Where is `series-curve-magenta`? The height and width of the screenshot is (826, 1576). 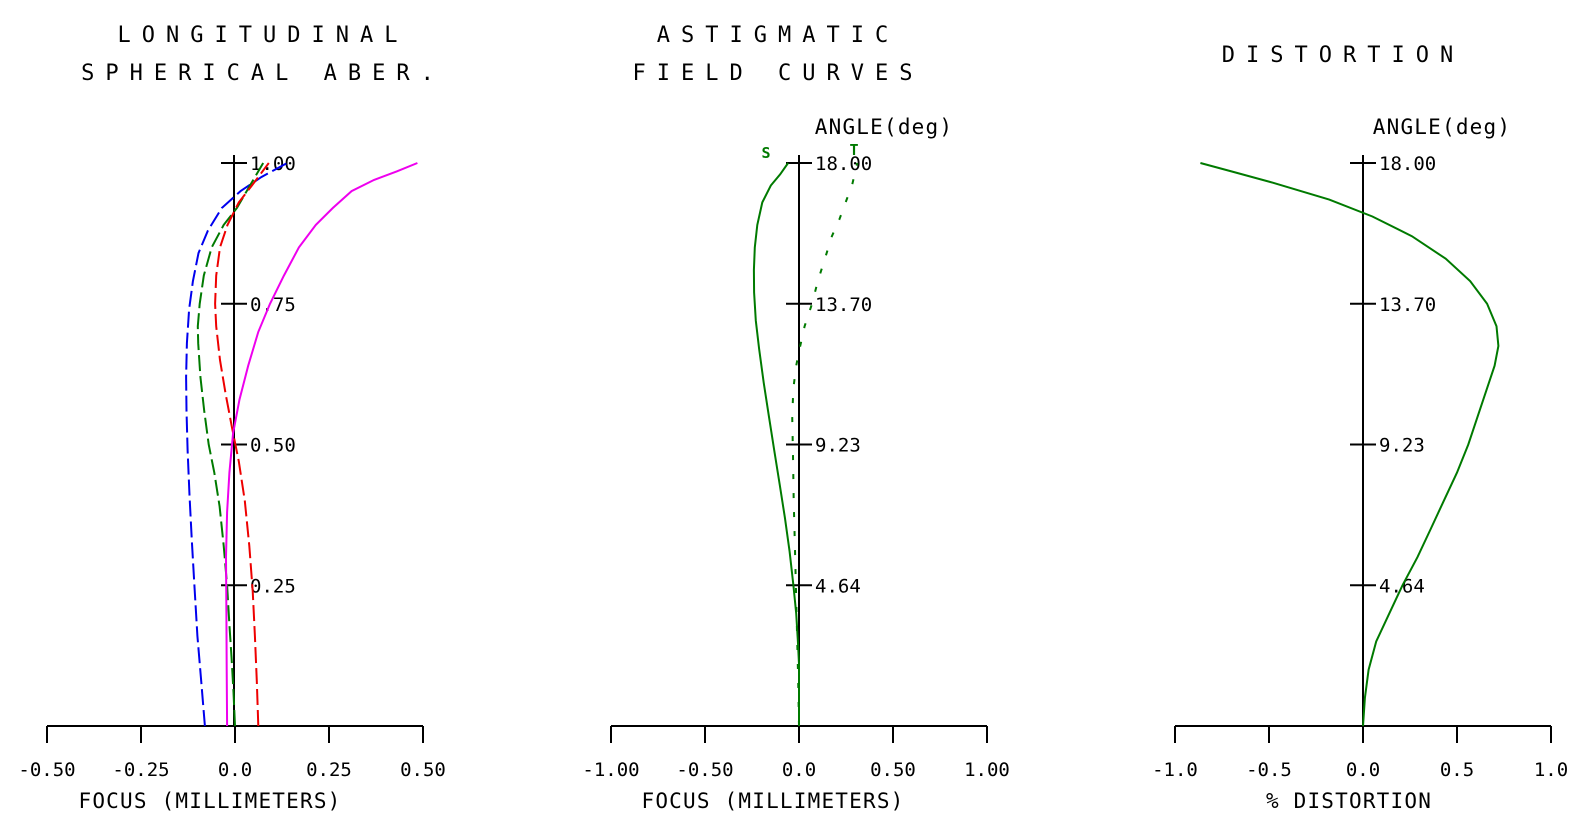
series-curve-magenta is located at coordinates (321, 444).